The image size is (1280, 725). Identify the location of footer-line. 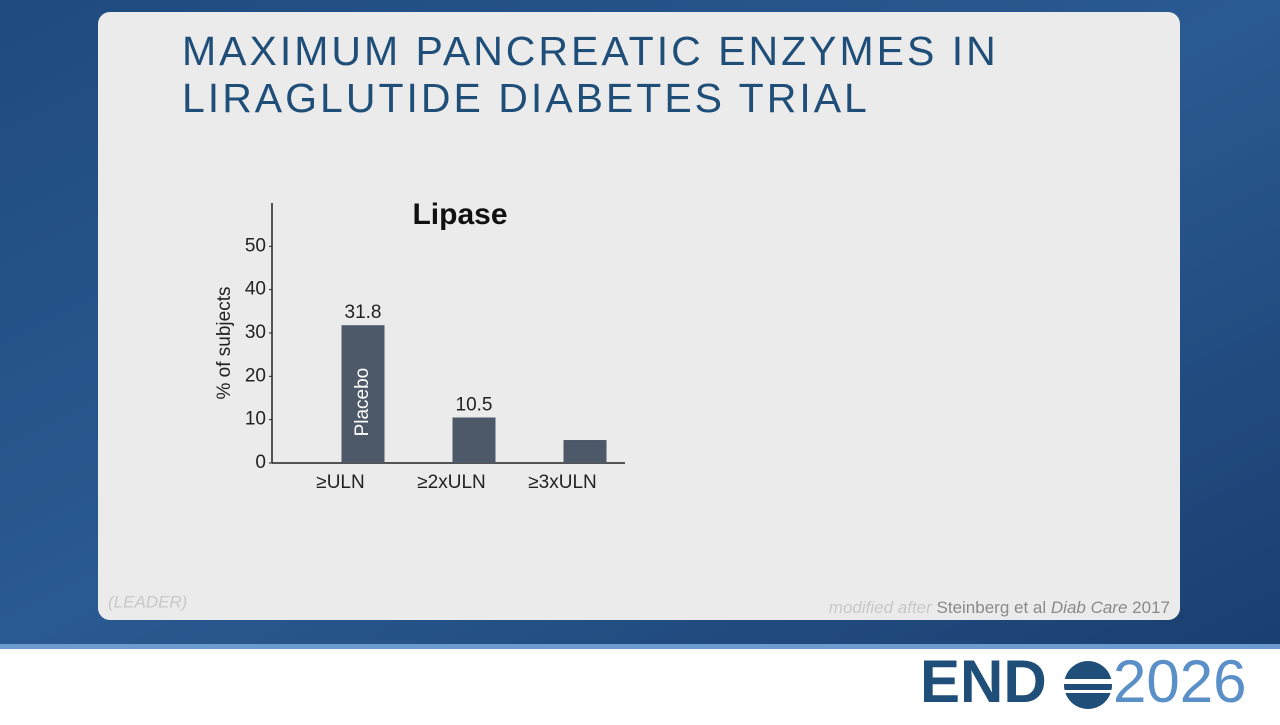
(640, 646).